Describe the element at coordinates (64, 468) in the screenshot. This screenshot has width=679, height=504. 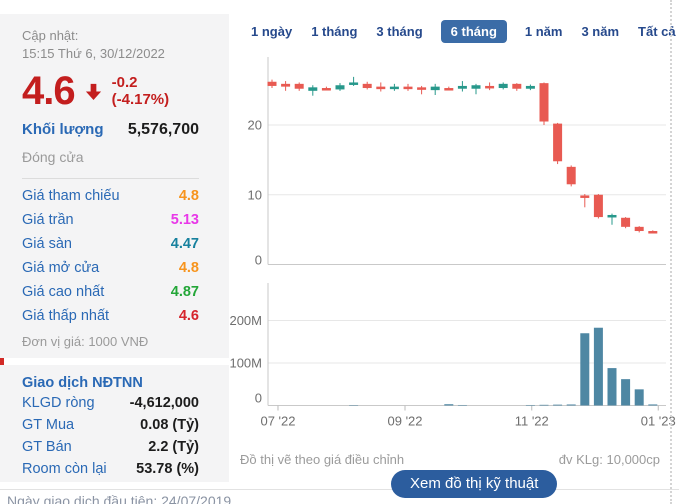
I see `foreign-row-label: Room còn lại` at that location.